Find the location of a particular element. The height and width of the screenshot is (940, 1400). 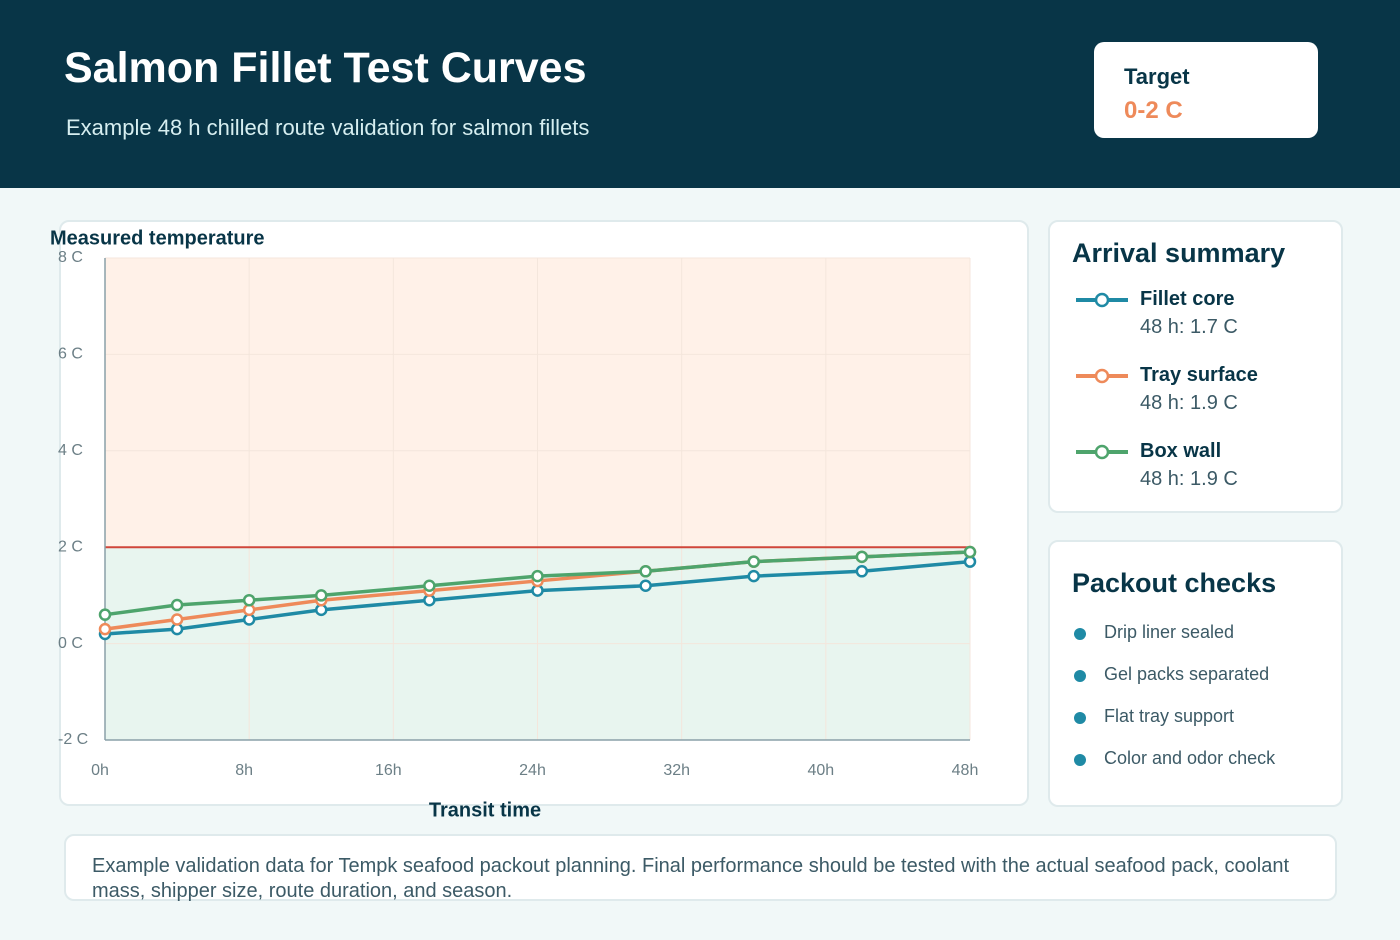

check-label: Flat tray support is located at coordinates (1169, 716).